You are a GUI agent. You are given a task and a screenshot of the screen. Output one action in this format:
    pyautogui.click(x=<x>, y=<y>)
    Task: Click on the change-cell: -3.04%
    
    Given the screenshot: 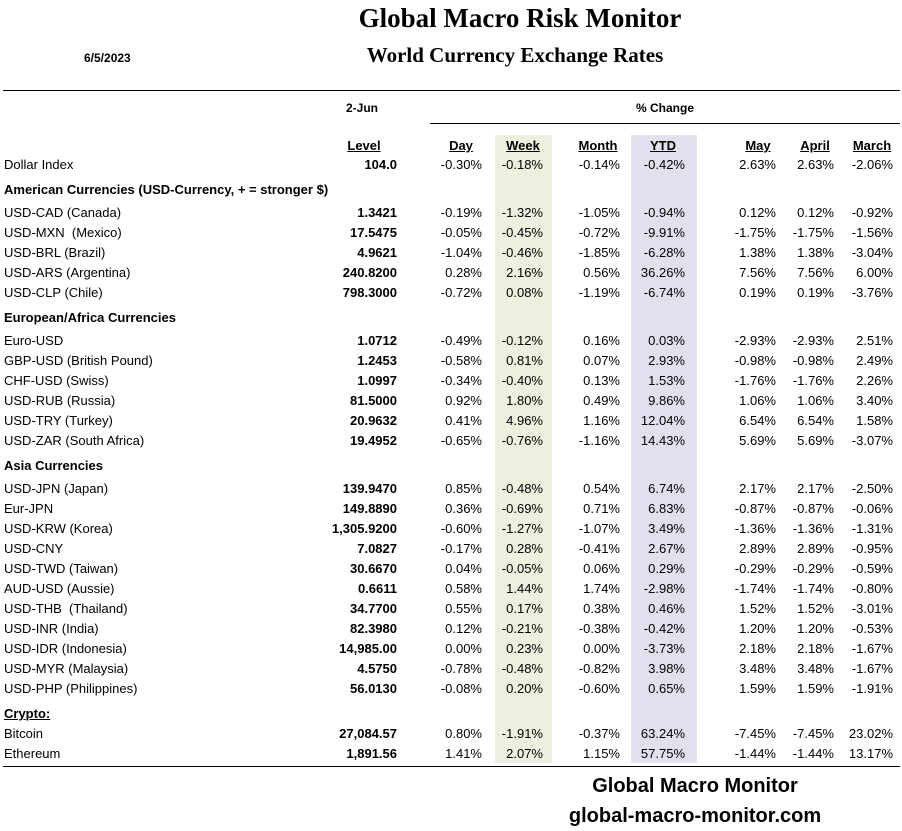 What is the action you would take?
    pyautogui.click(x=872, y=252)
    